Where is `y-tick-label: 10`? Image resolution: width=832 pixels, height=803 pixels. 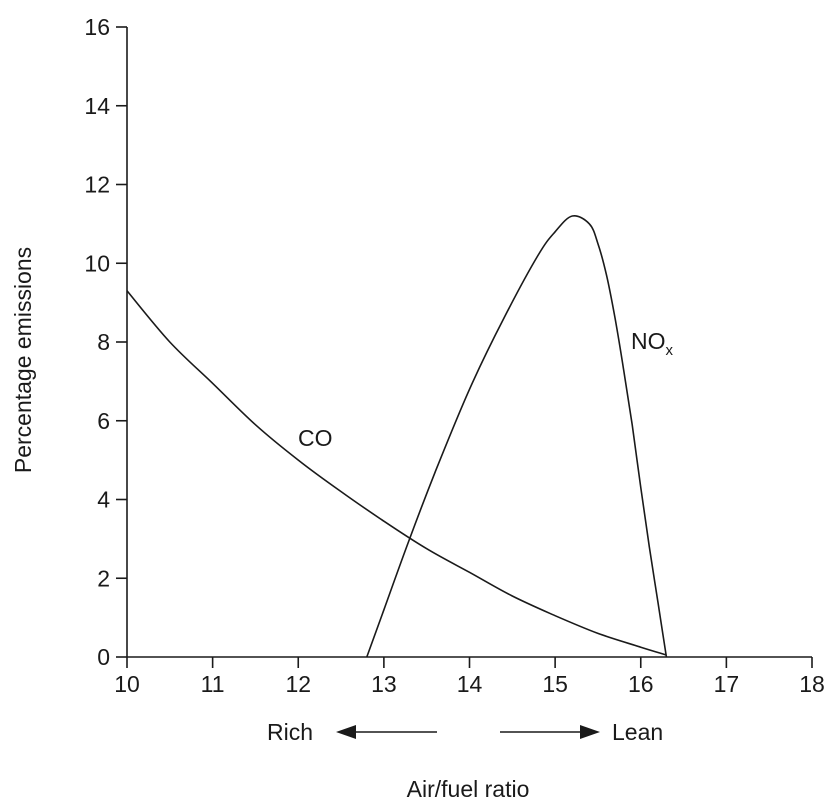 y-tick-label: 10 is located at coordinates (97, 263).